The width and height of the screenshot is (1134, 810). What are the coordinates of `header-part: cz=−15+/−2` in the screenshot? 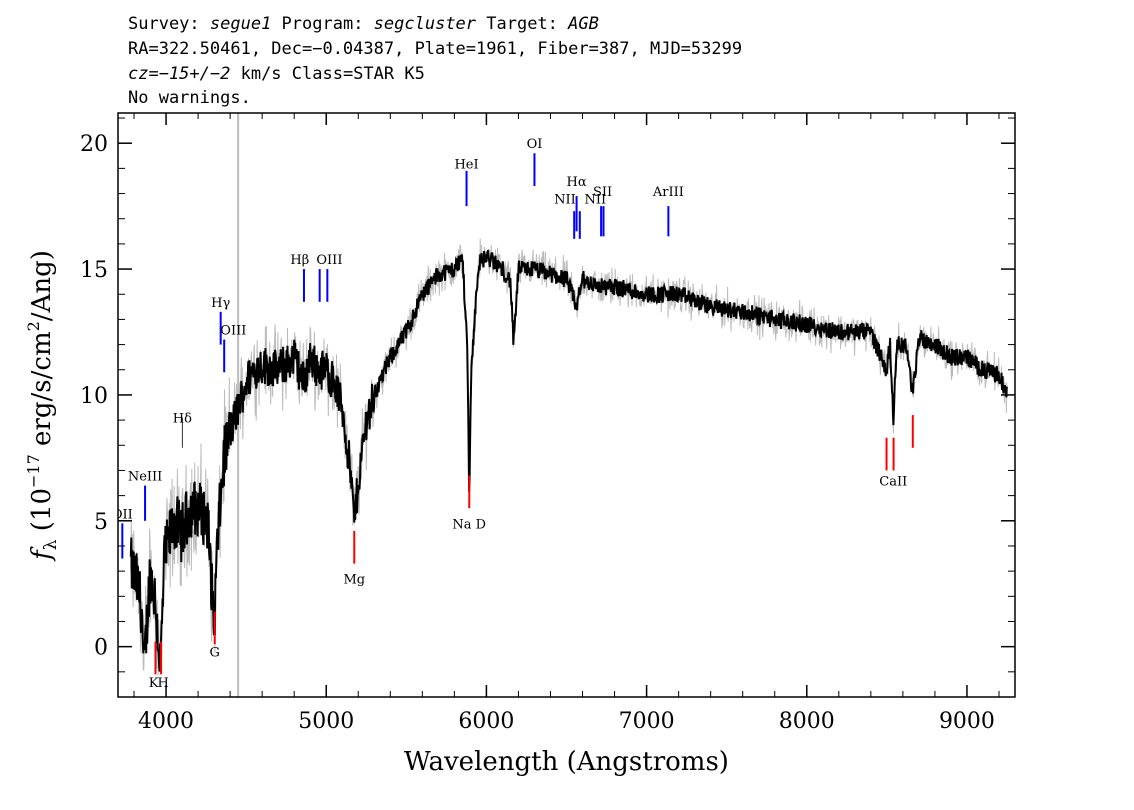 It's located at (179, 74).